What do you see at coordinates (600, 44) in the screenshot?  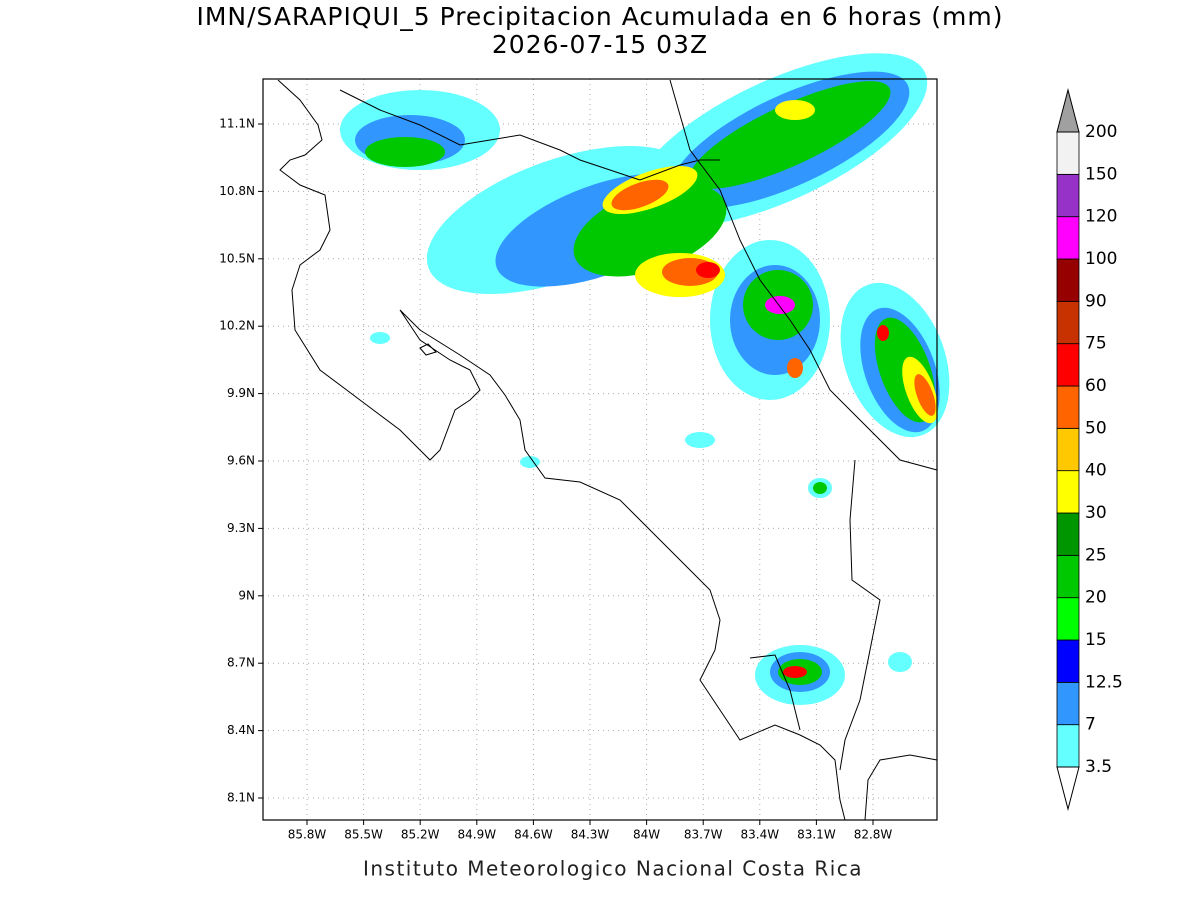 I see `subtitle: 2026-07-15 03Z` at bounding box center [600, 44].